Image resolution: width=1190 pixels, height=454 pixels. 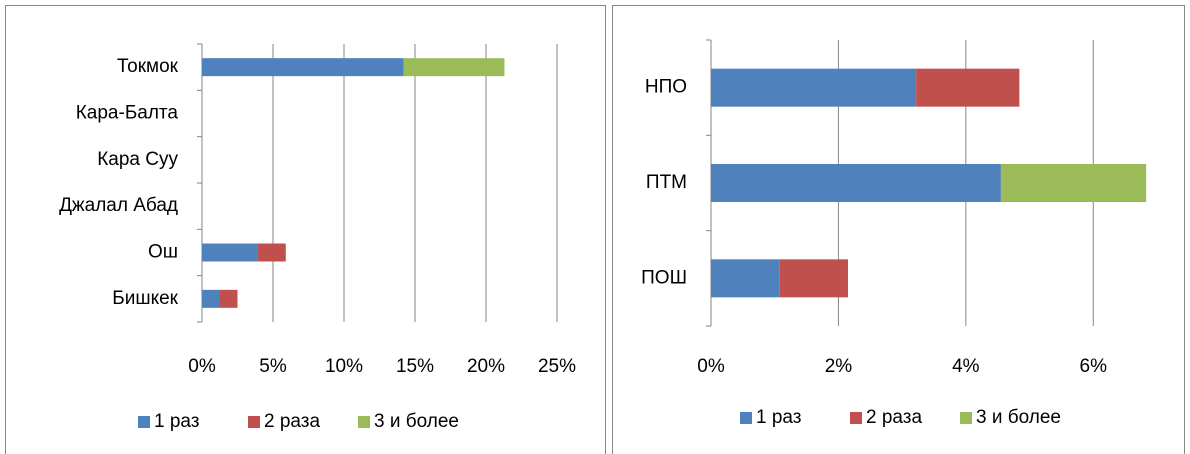 I want to click on y-tick-label: Ош, so click(x=163, y=252).